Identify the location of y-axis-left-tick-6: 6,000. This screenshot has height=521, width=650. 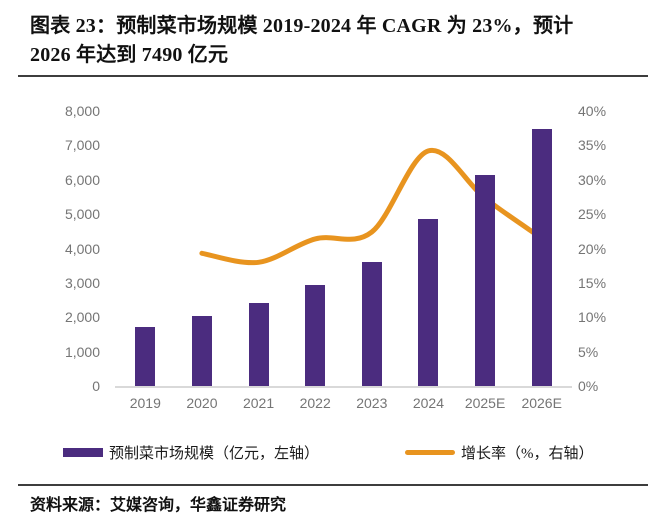
(82, 179).